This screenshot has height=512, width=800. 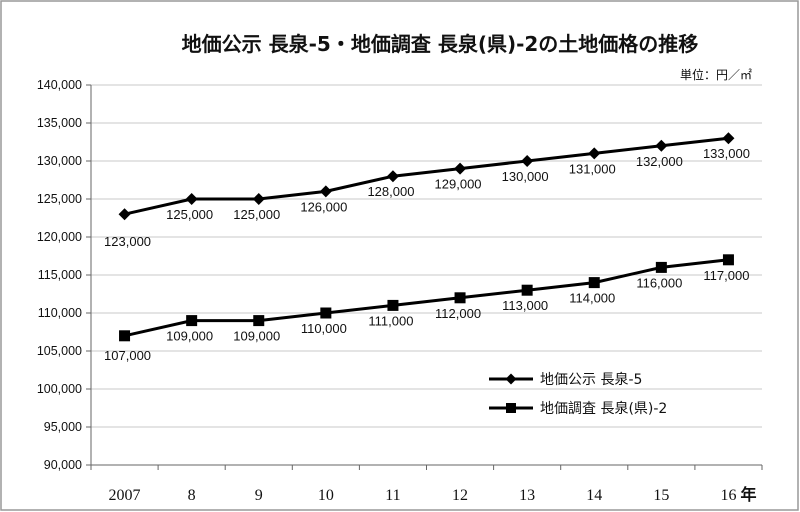 I want to click on data-label: 132,000, so click(x=659, y=161).